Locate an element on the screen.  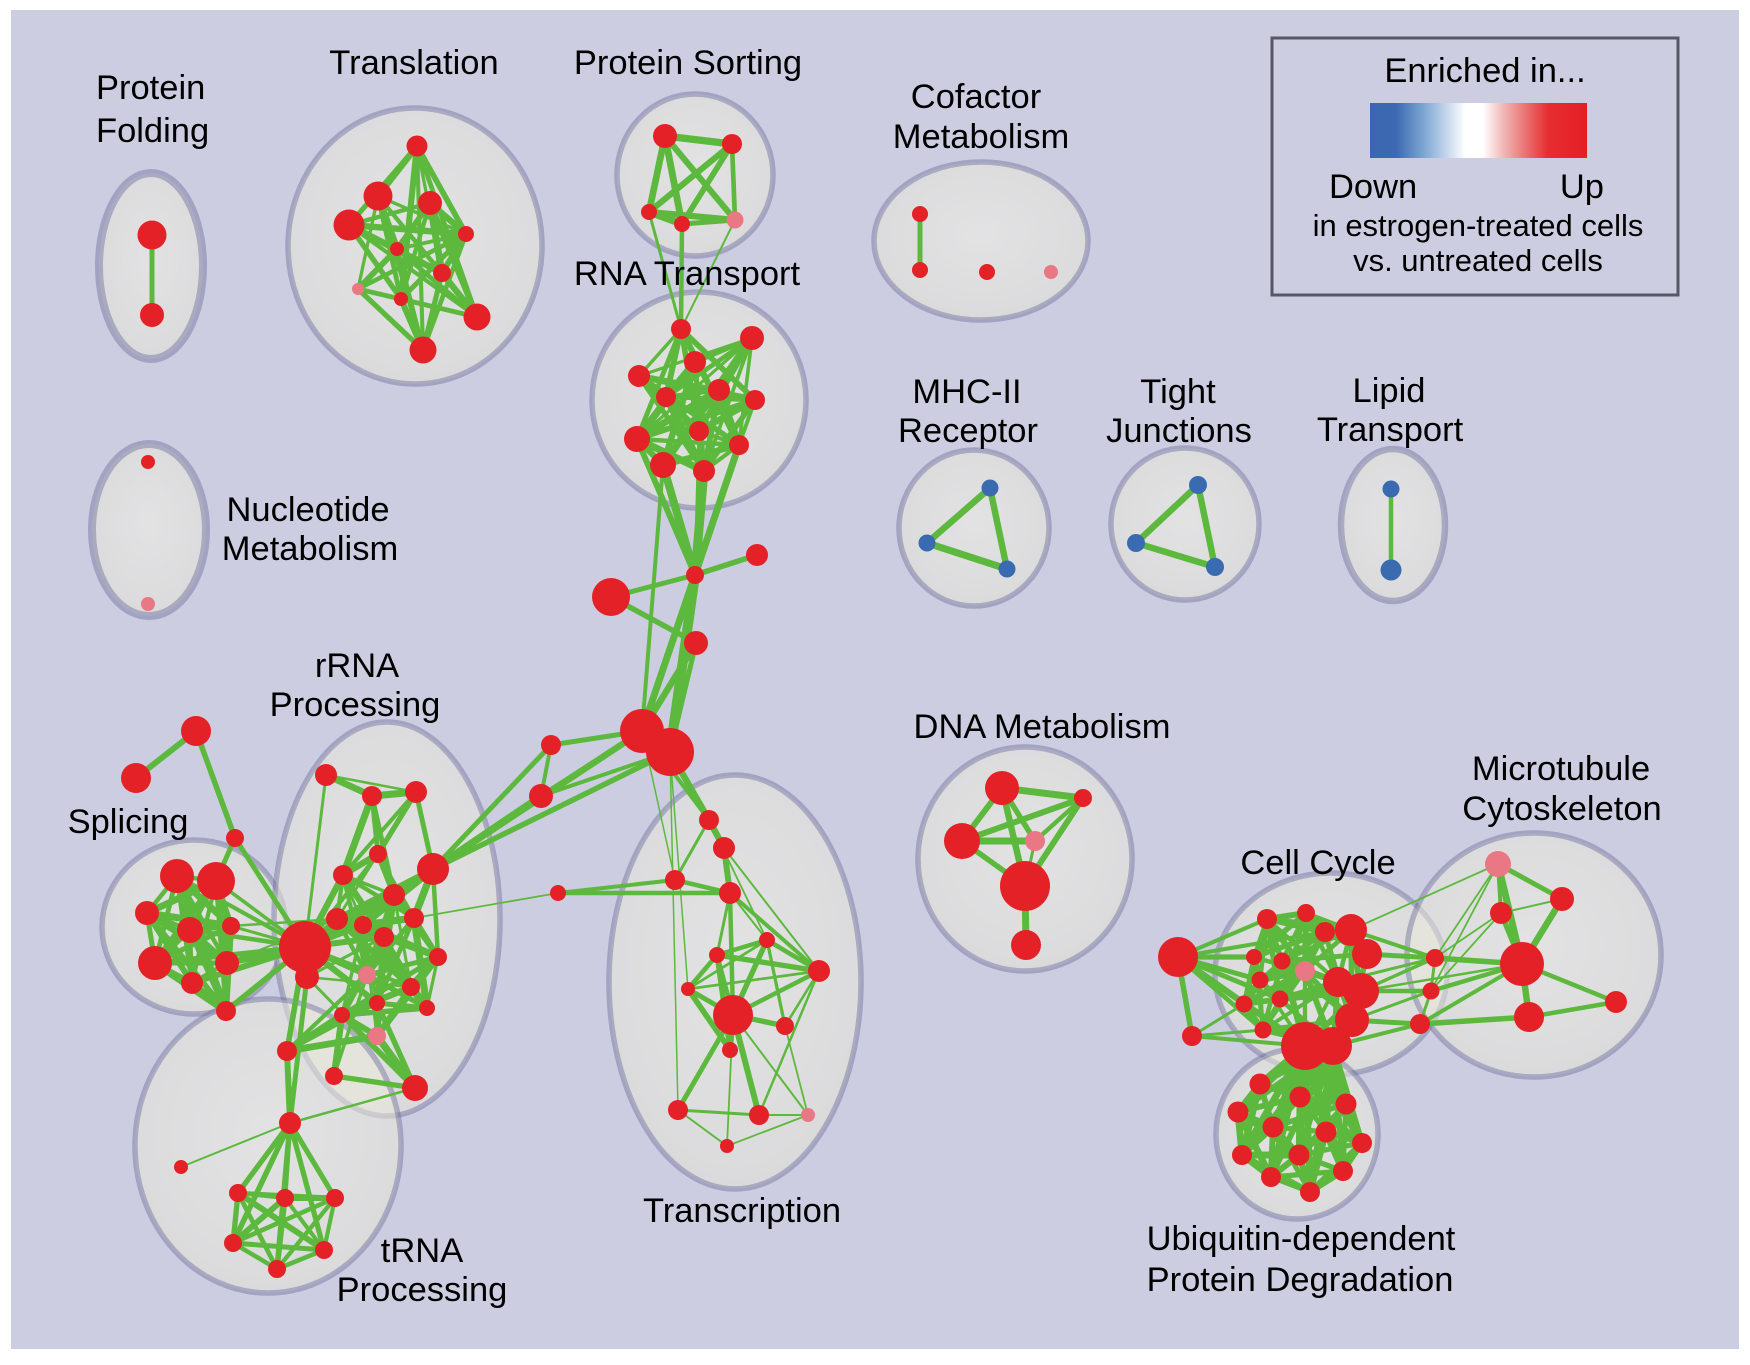
svg-text: vs. untreated cells is located at coordinates (1478, 260).